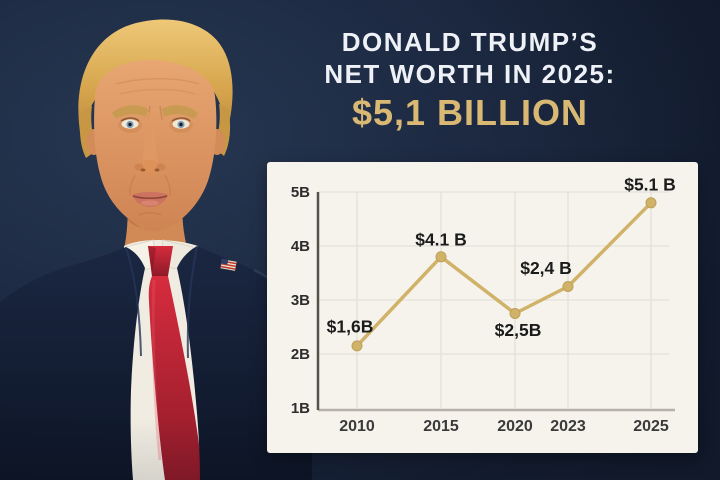 The image size is (720, 480). I want to click on data-point-label: $2,4 B, so click(546, 268).